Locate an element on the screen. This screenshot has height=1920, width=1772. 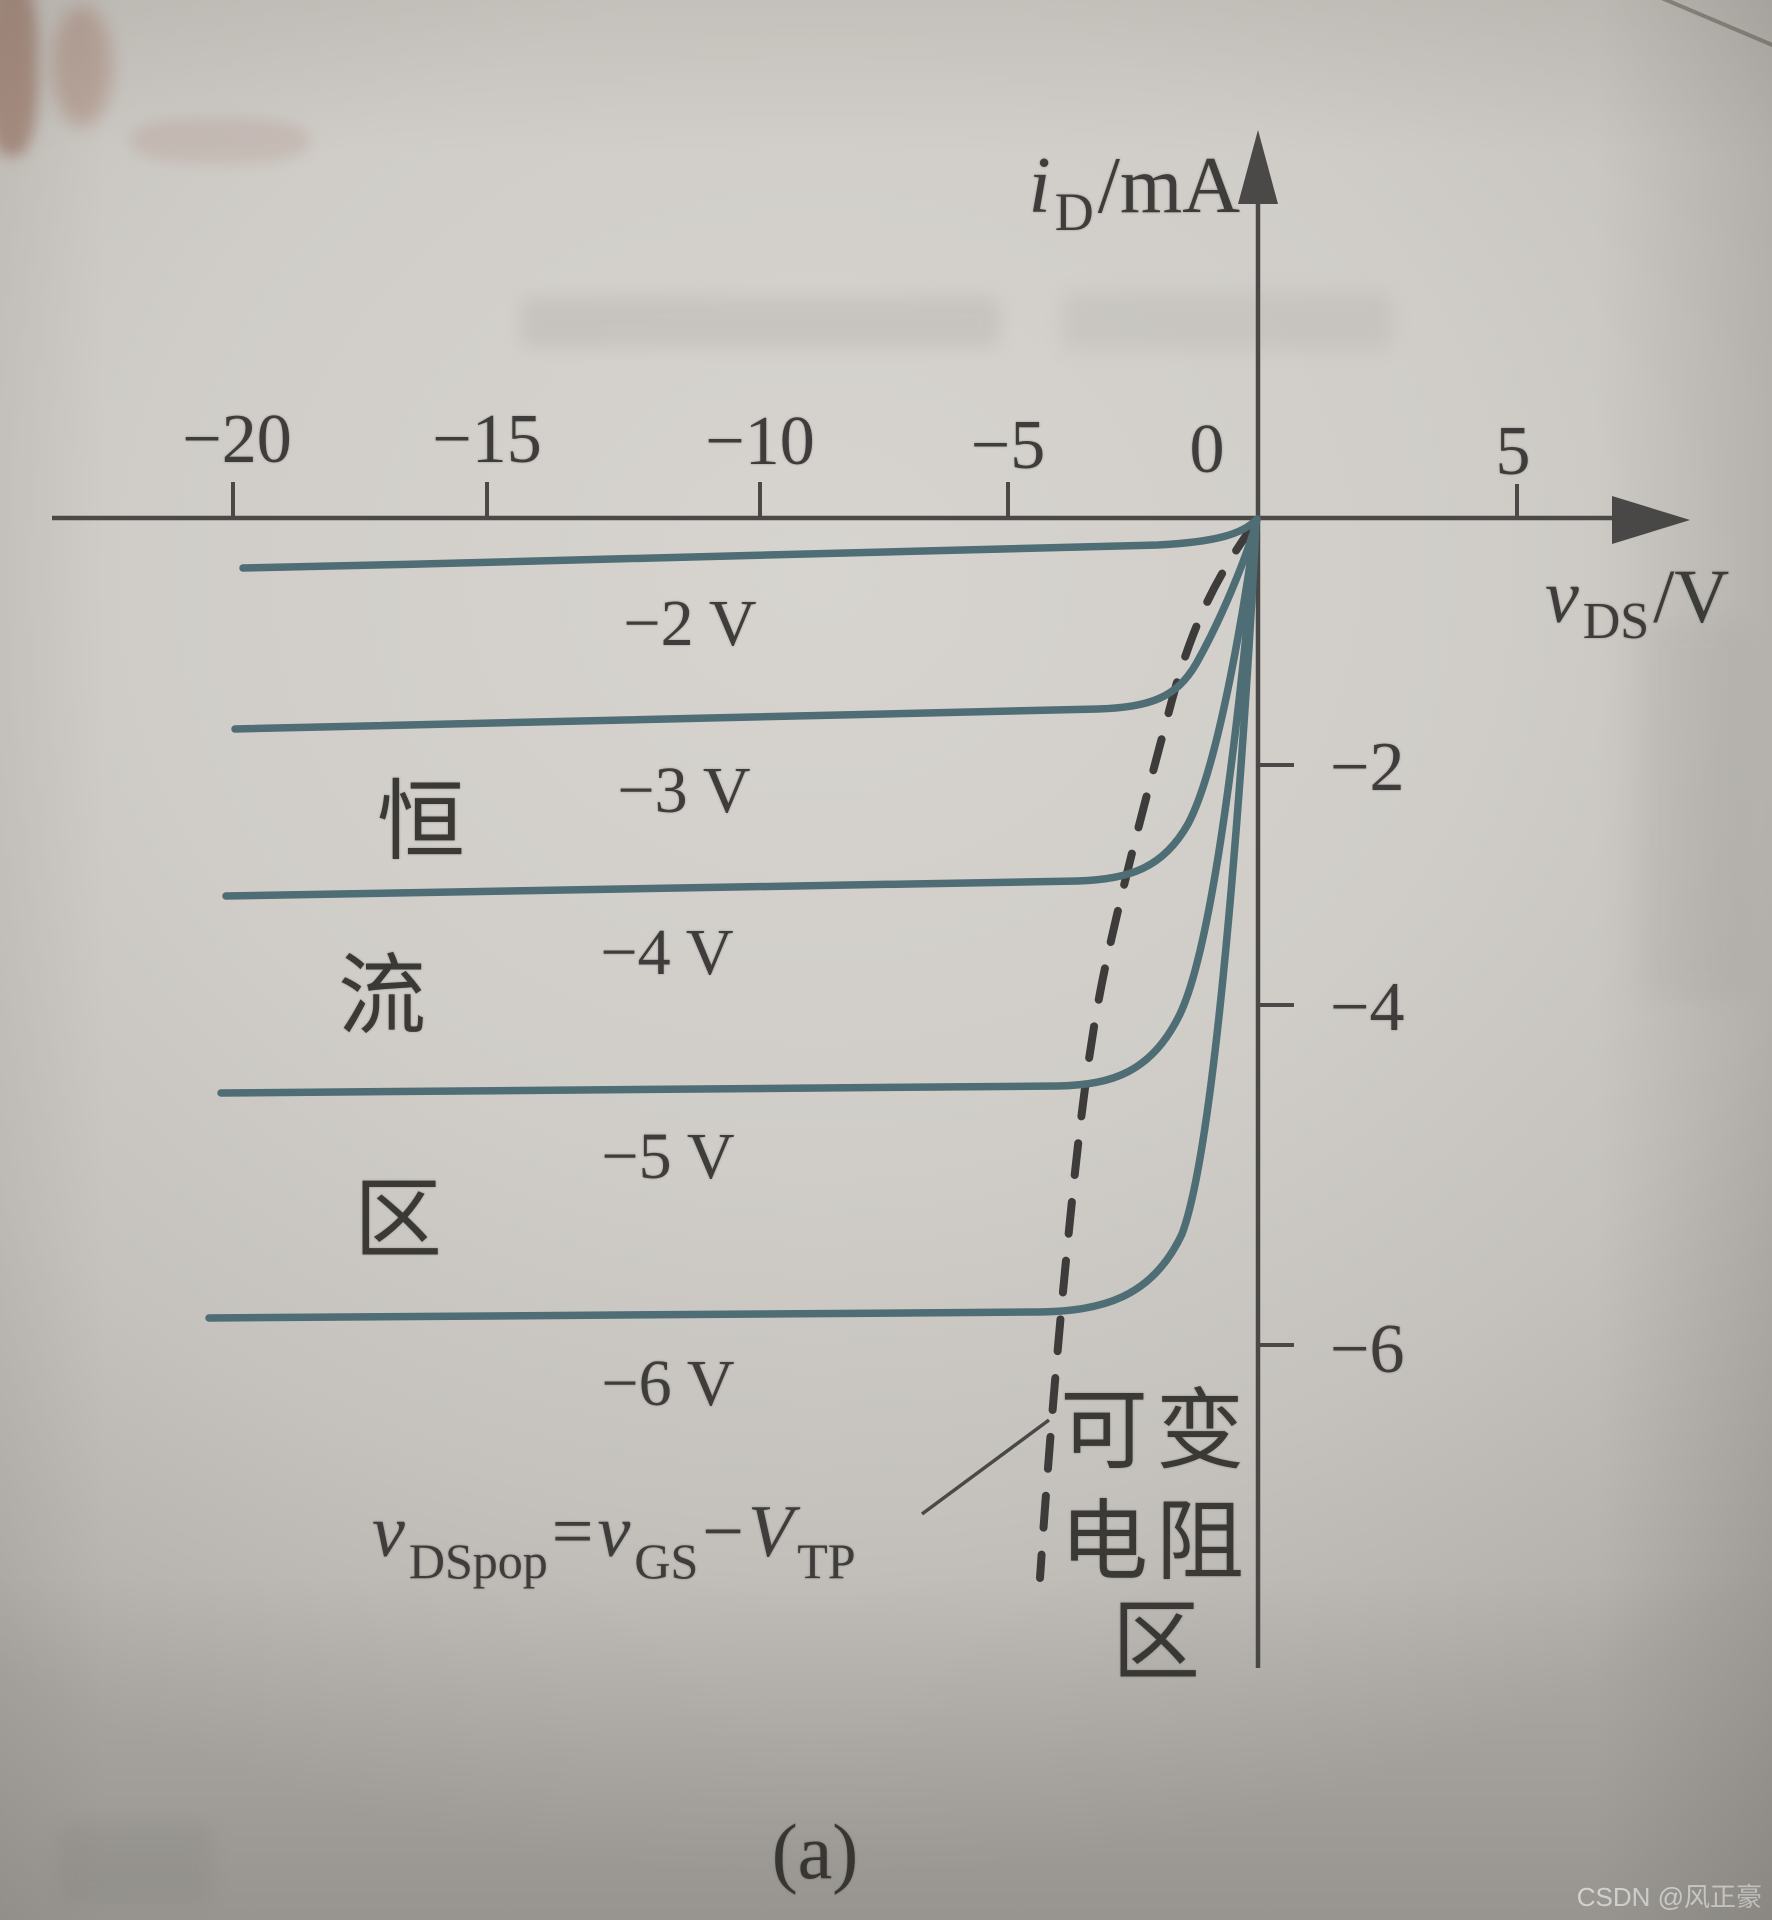
x-tick-label: −5 is located at coordinates (1008, 445).